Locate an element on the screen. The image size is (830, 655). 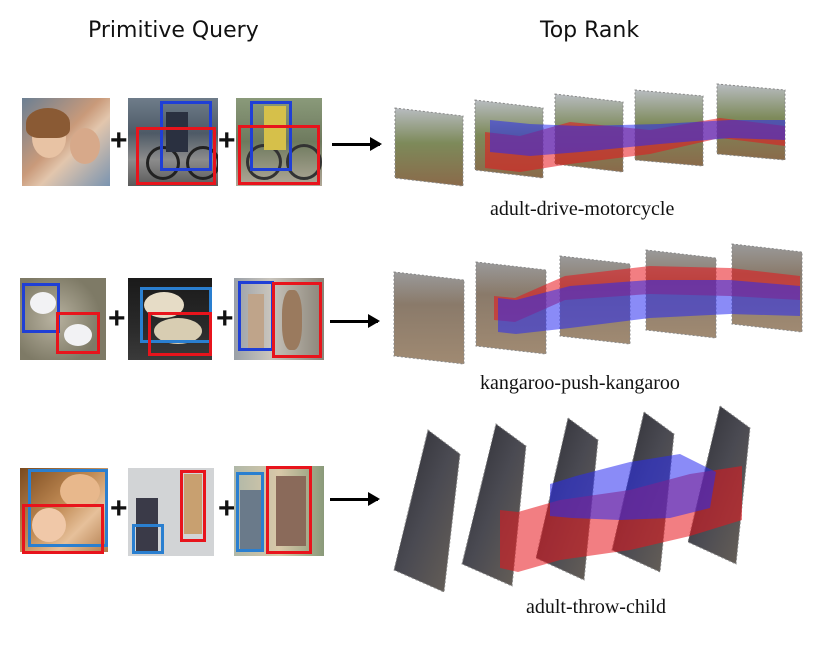
row-caption: kangaroo-push-kangaroo is located at coordinates (580, 383).